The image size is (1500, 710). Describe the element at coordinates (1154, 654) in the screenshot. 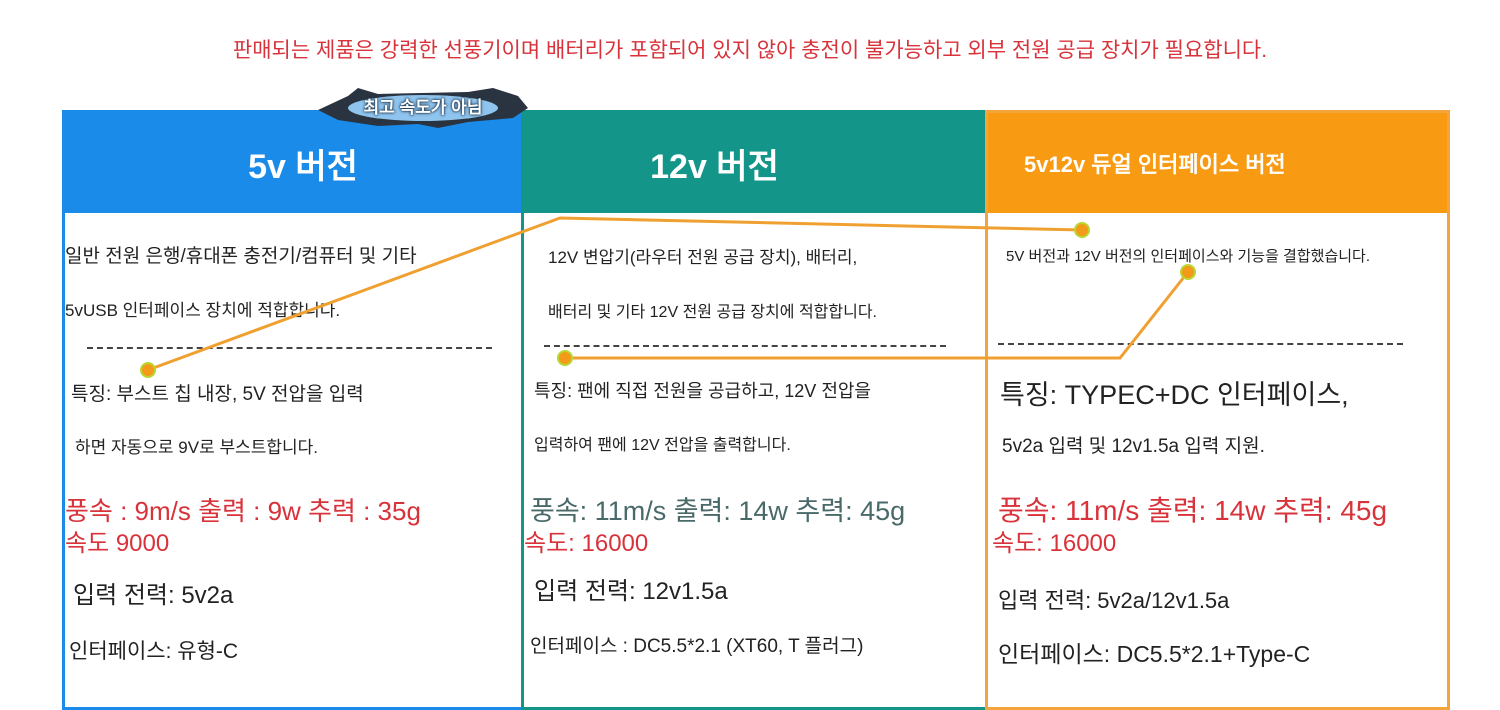

I see `interface: 인터페이스: DC5.5*2.1+Type-C` at that location.